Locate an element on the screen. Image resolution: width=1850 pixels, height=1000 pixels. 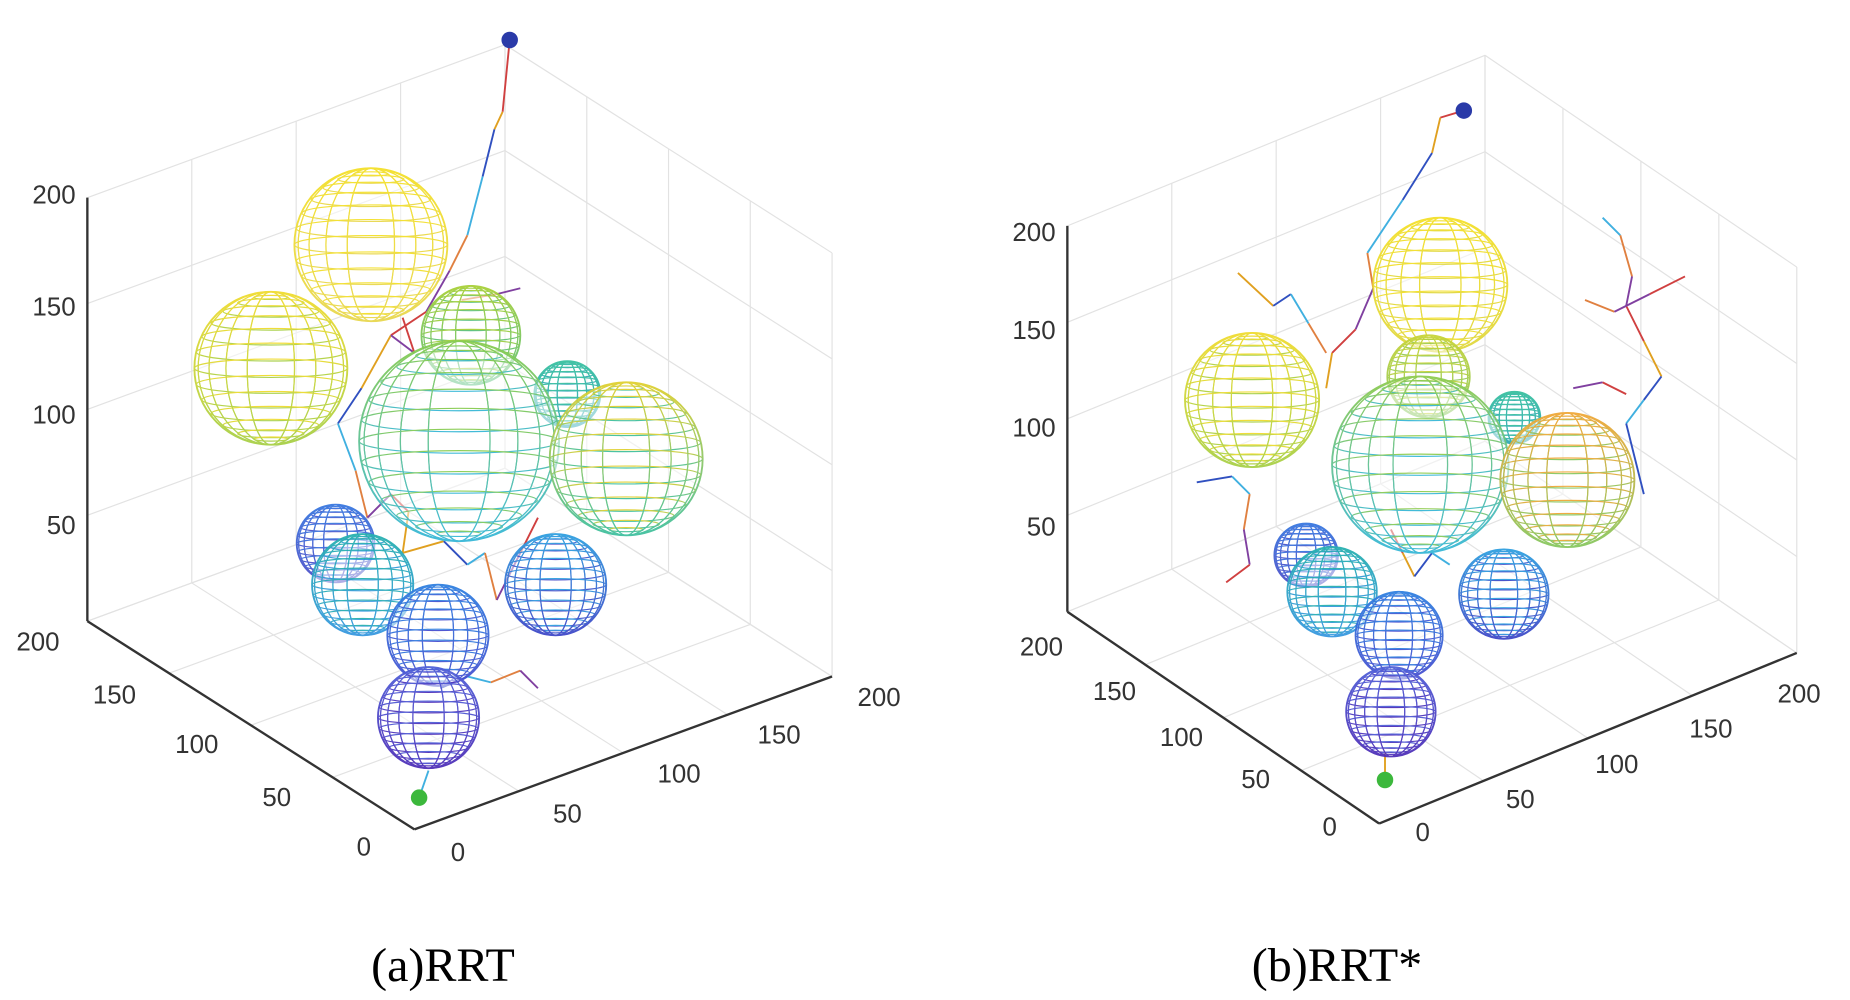
x-tick-label: 200 is located at coordinates (879, 698).